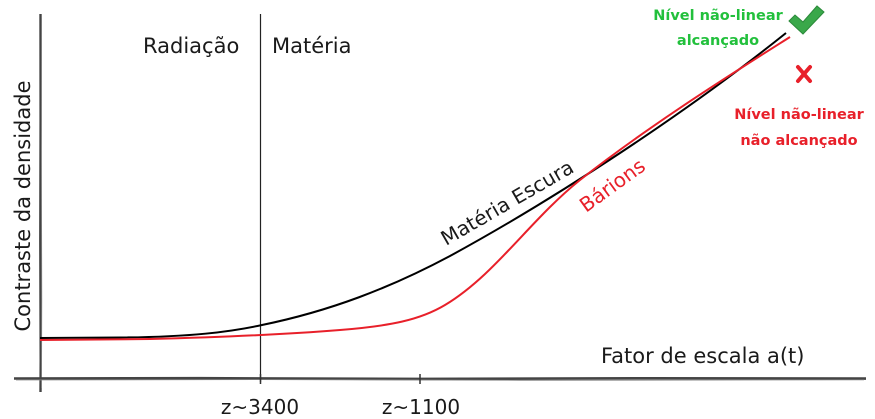 The image size is (875, 419). What do you see at coordinates (260, 407) in the screenshot?
I see `tick-equality-label: z~3400` at bounding box center [260, 407].